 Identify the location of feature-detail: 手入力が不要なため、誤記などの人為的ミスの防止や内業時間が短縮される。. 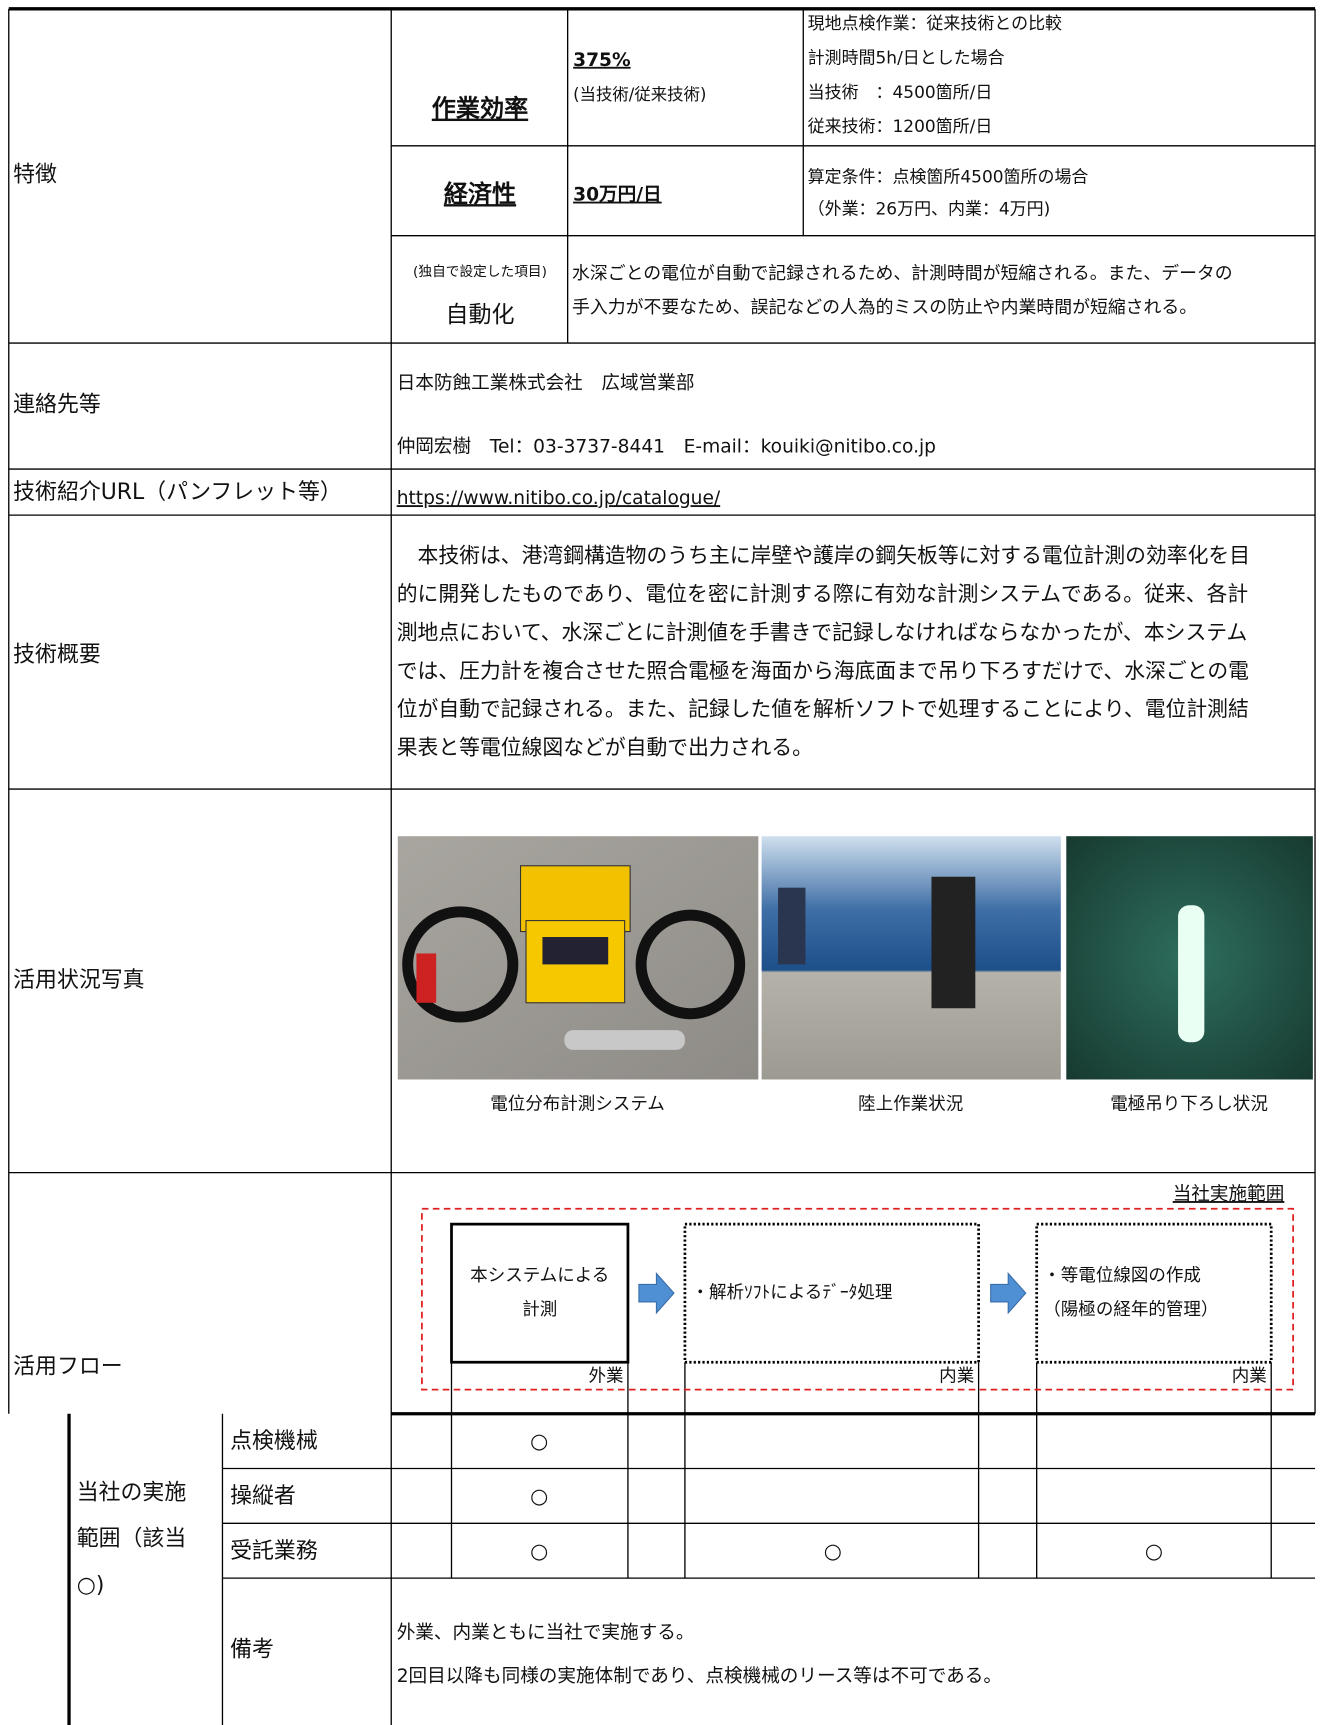
(884, 307).